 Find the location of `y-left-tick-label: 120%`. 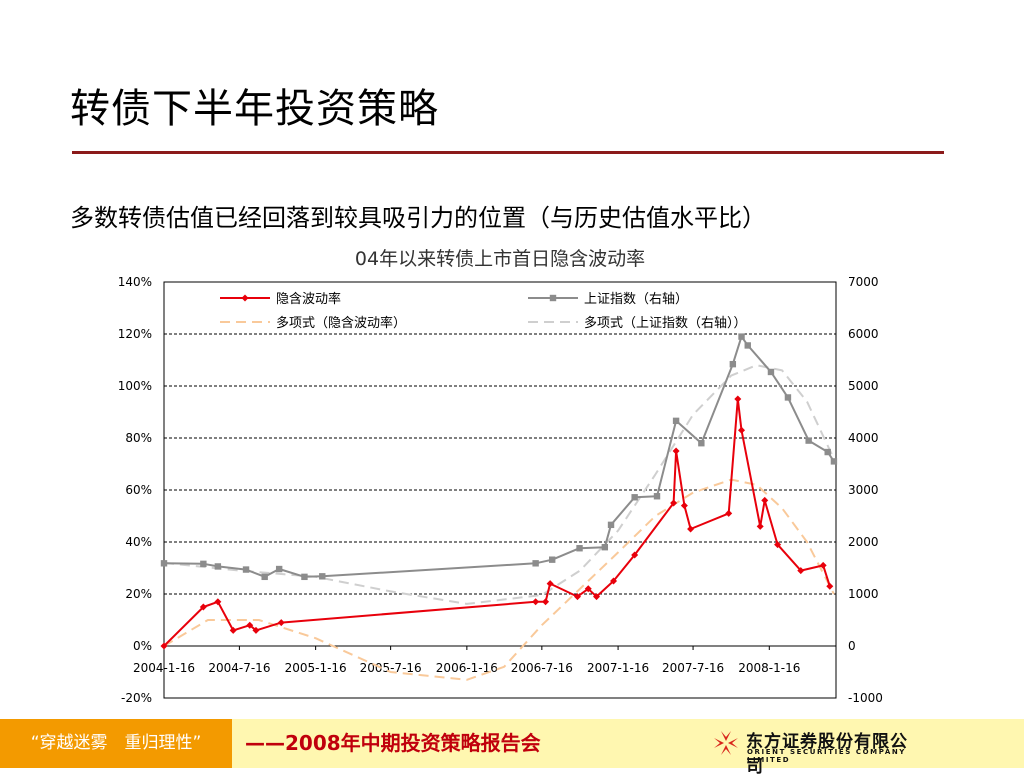

y-left-tick-label: 120% is located at coordinates (135, 334).